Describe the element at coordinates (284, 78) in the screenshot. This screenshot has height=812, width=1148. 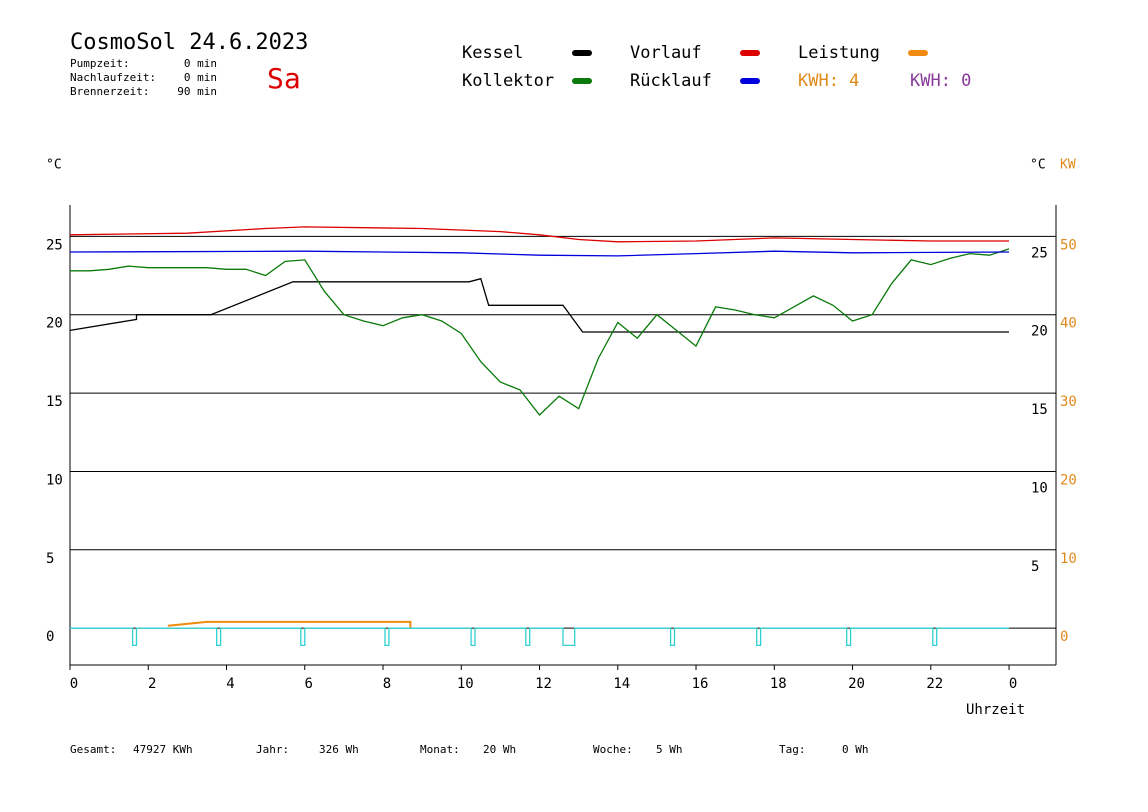
I see `weekday: Sa` at that location.